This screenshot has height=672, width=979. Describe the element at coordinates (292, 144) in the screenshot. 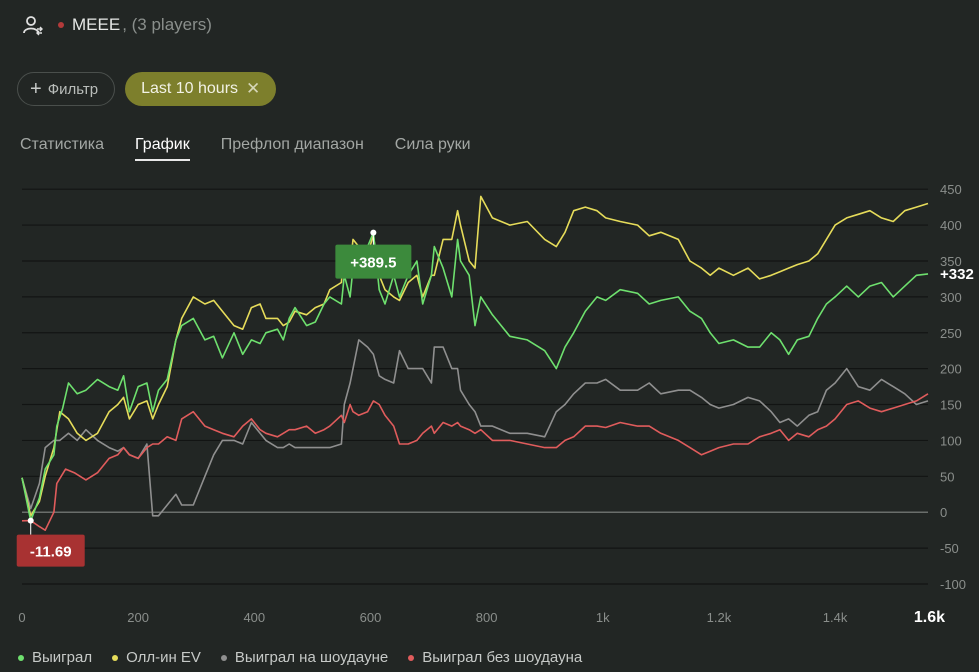

I see `tab-preflop-range: Префлоп диапазон` at that location.